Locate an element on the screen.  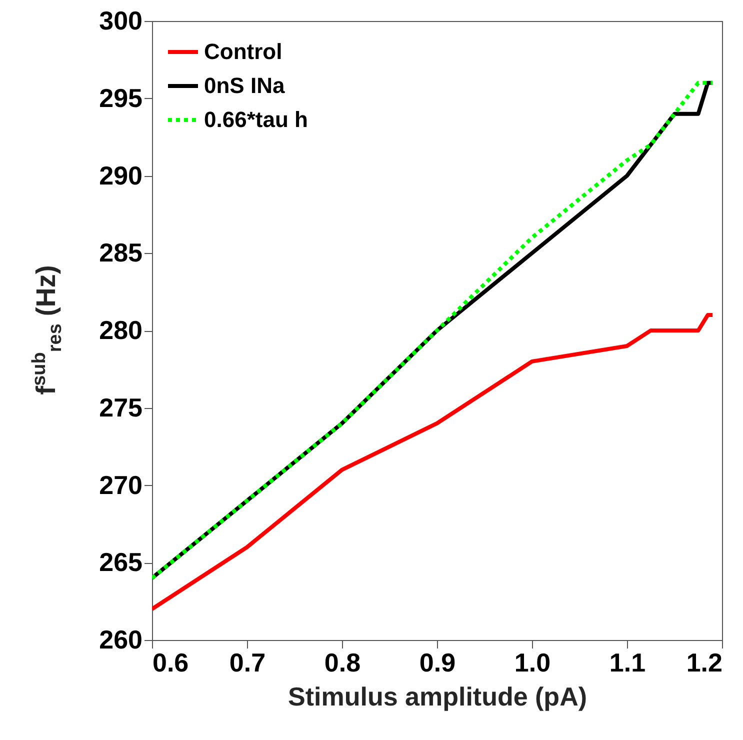
x-tick-label: 1.0 is located at coordinates (532, 663).